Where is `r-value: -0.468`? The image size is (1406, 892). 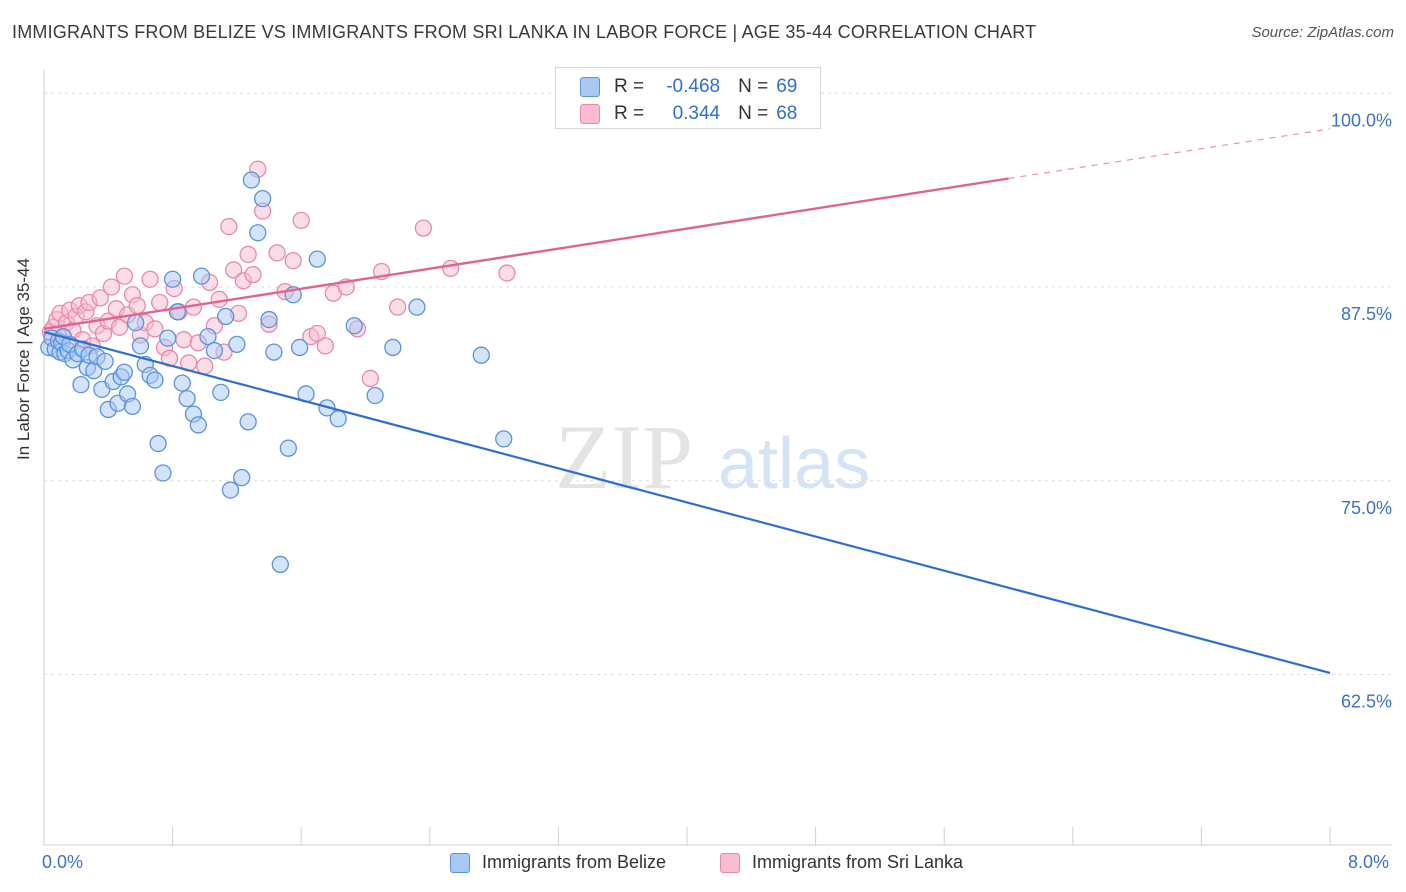 r-value: -0.468 is located at coordinates (693, 86).